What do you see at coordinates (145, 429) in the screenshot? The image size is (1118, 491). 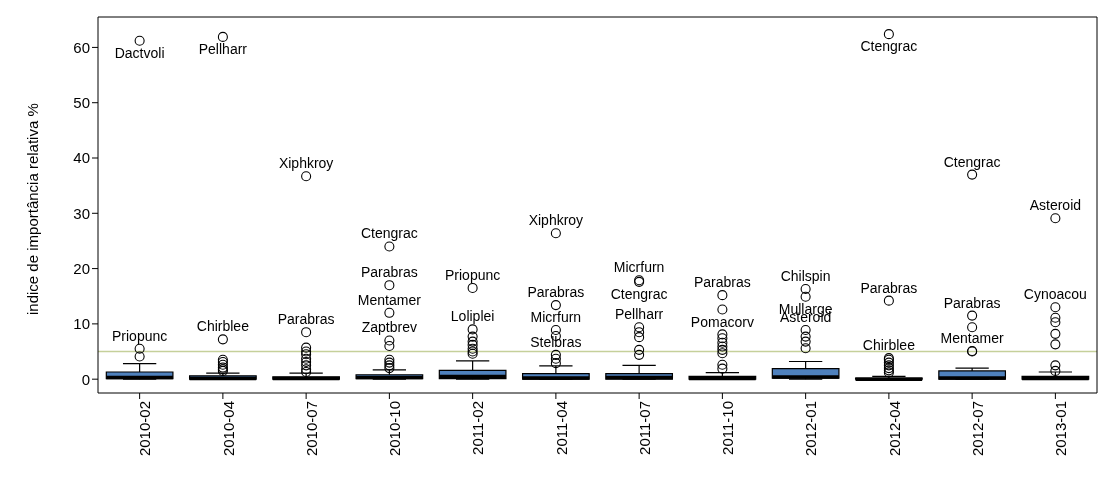 I see `x-tick-label: 2010-02` at bounding box center [145, 429].